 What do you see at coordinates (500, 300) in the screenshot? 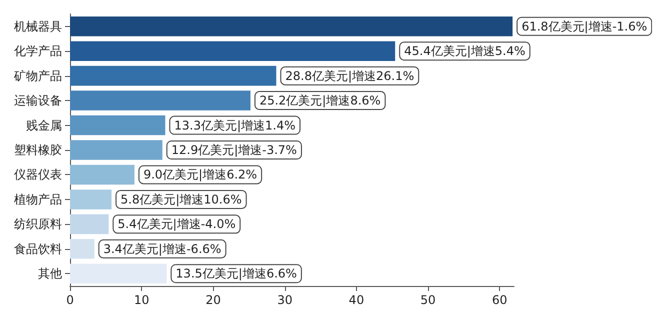
I see `x-tick-label: 60` at bounding box center [500, 300].